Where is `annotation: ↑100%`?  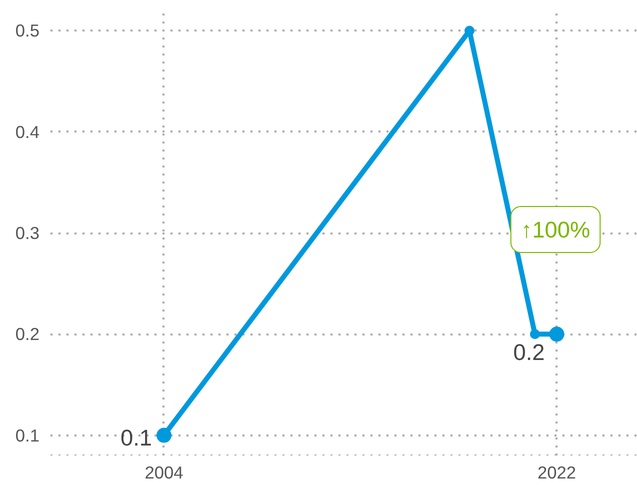 annotation: ↑100% is located at coordinates (555, 229).